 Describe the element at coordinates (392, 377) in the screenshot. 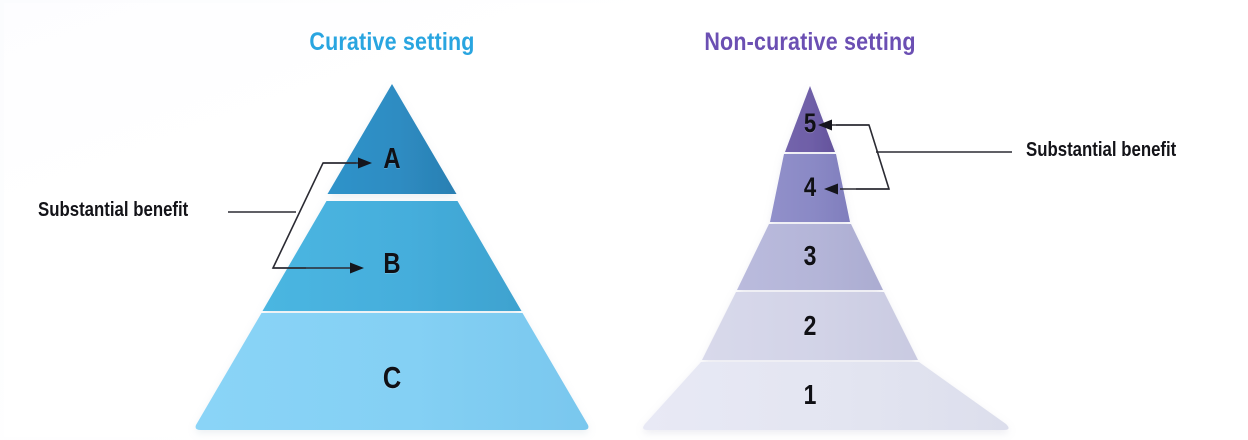

I see `curative-tier-c-label: C` at that location.